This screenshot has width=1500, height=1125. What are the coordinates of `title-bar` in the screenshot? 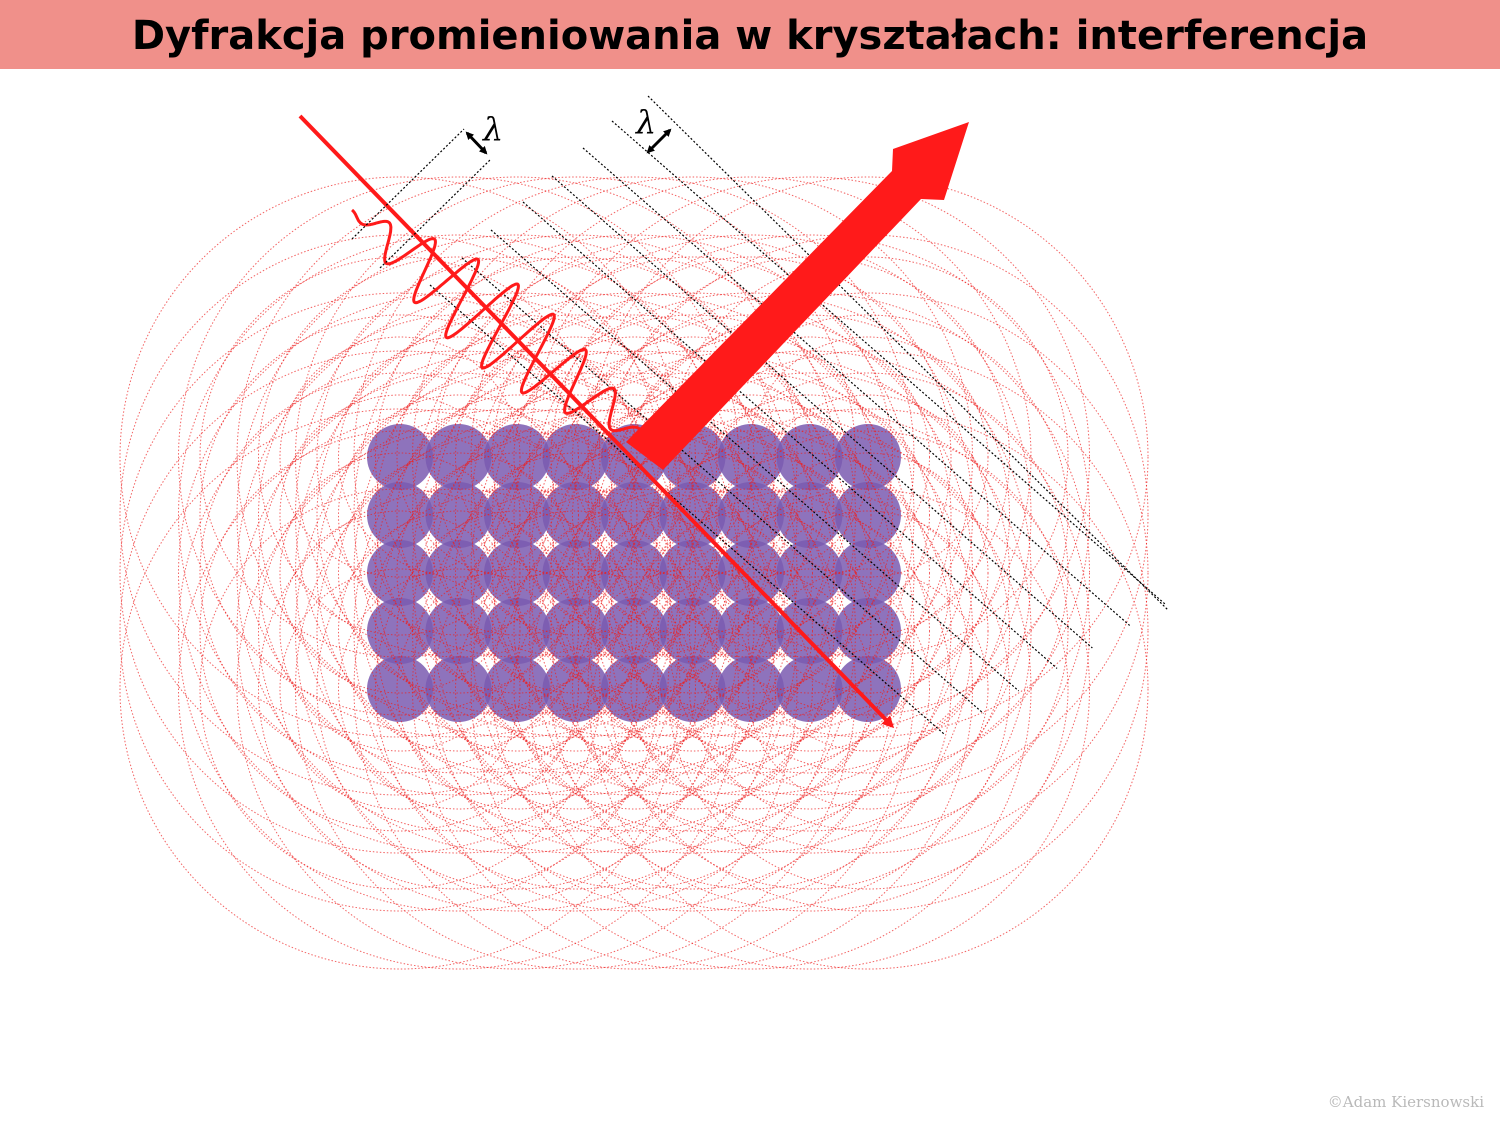 It's located at (750, 34).